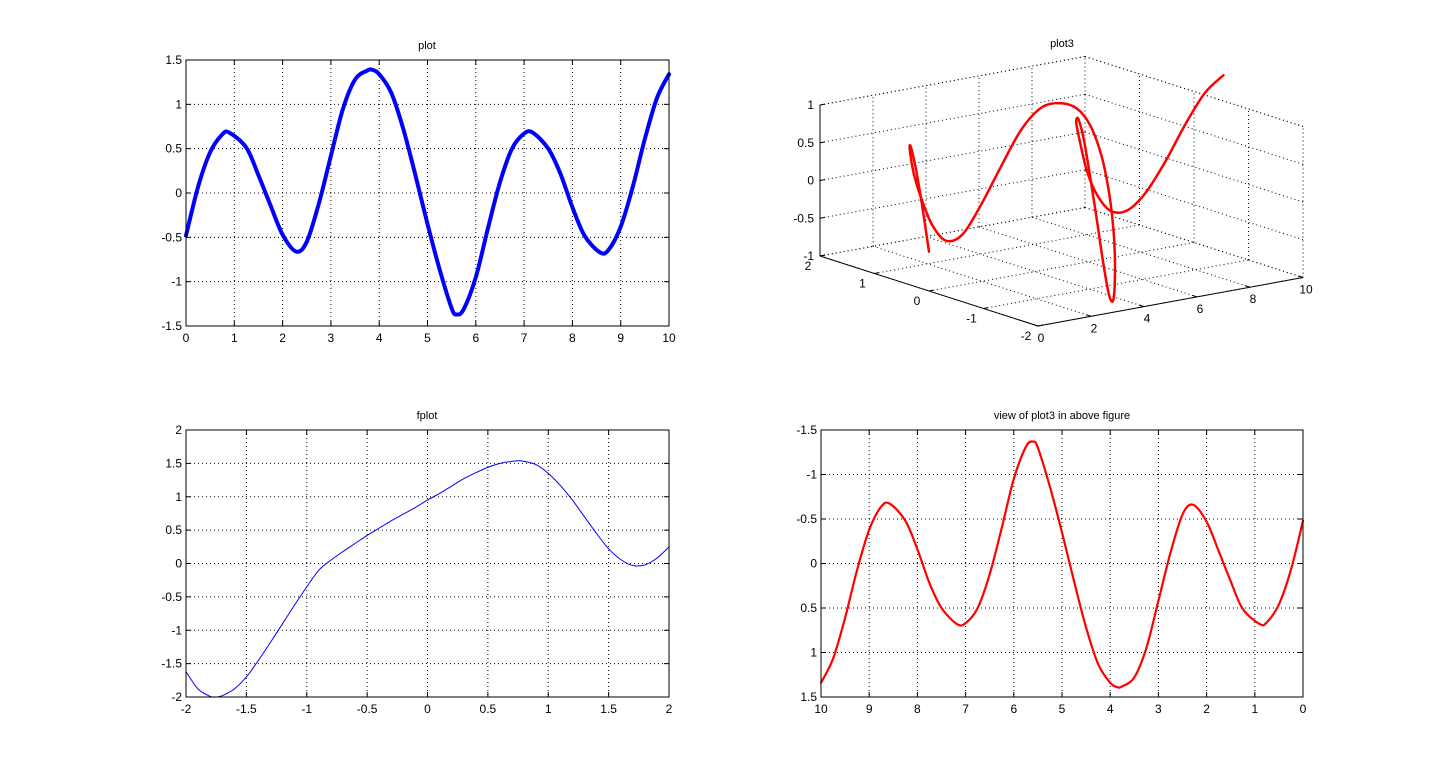 The height and width of the screenshot is (784, 1440). I want to click on view-ytick-label: 0.5, so click(808, 608).